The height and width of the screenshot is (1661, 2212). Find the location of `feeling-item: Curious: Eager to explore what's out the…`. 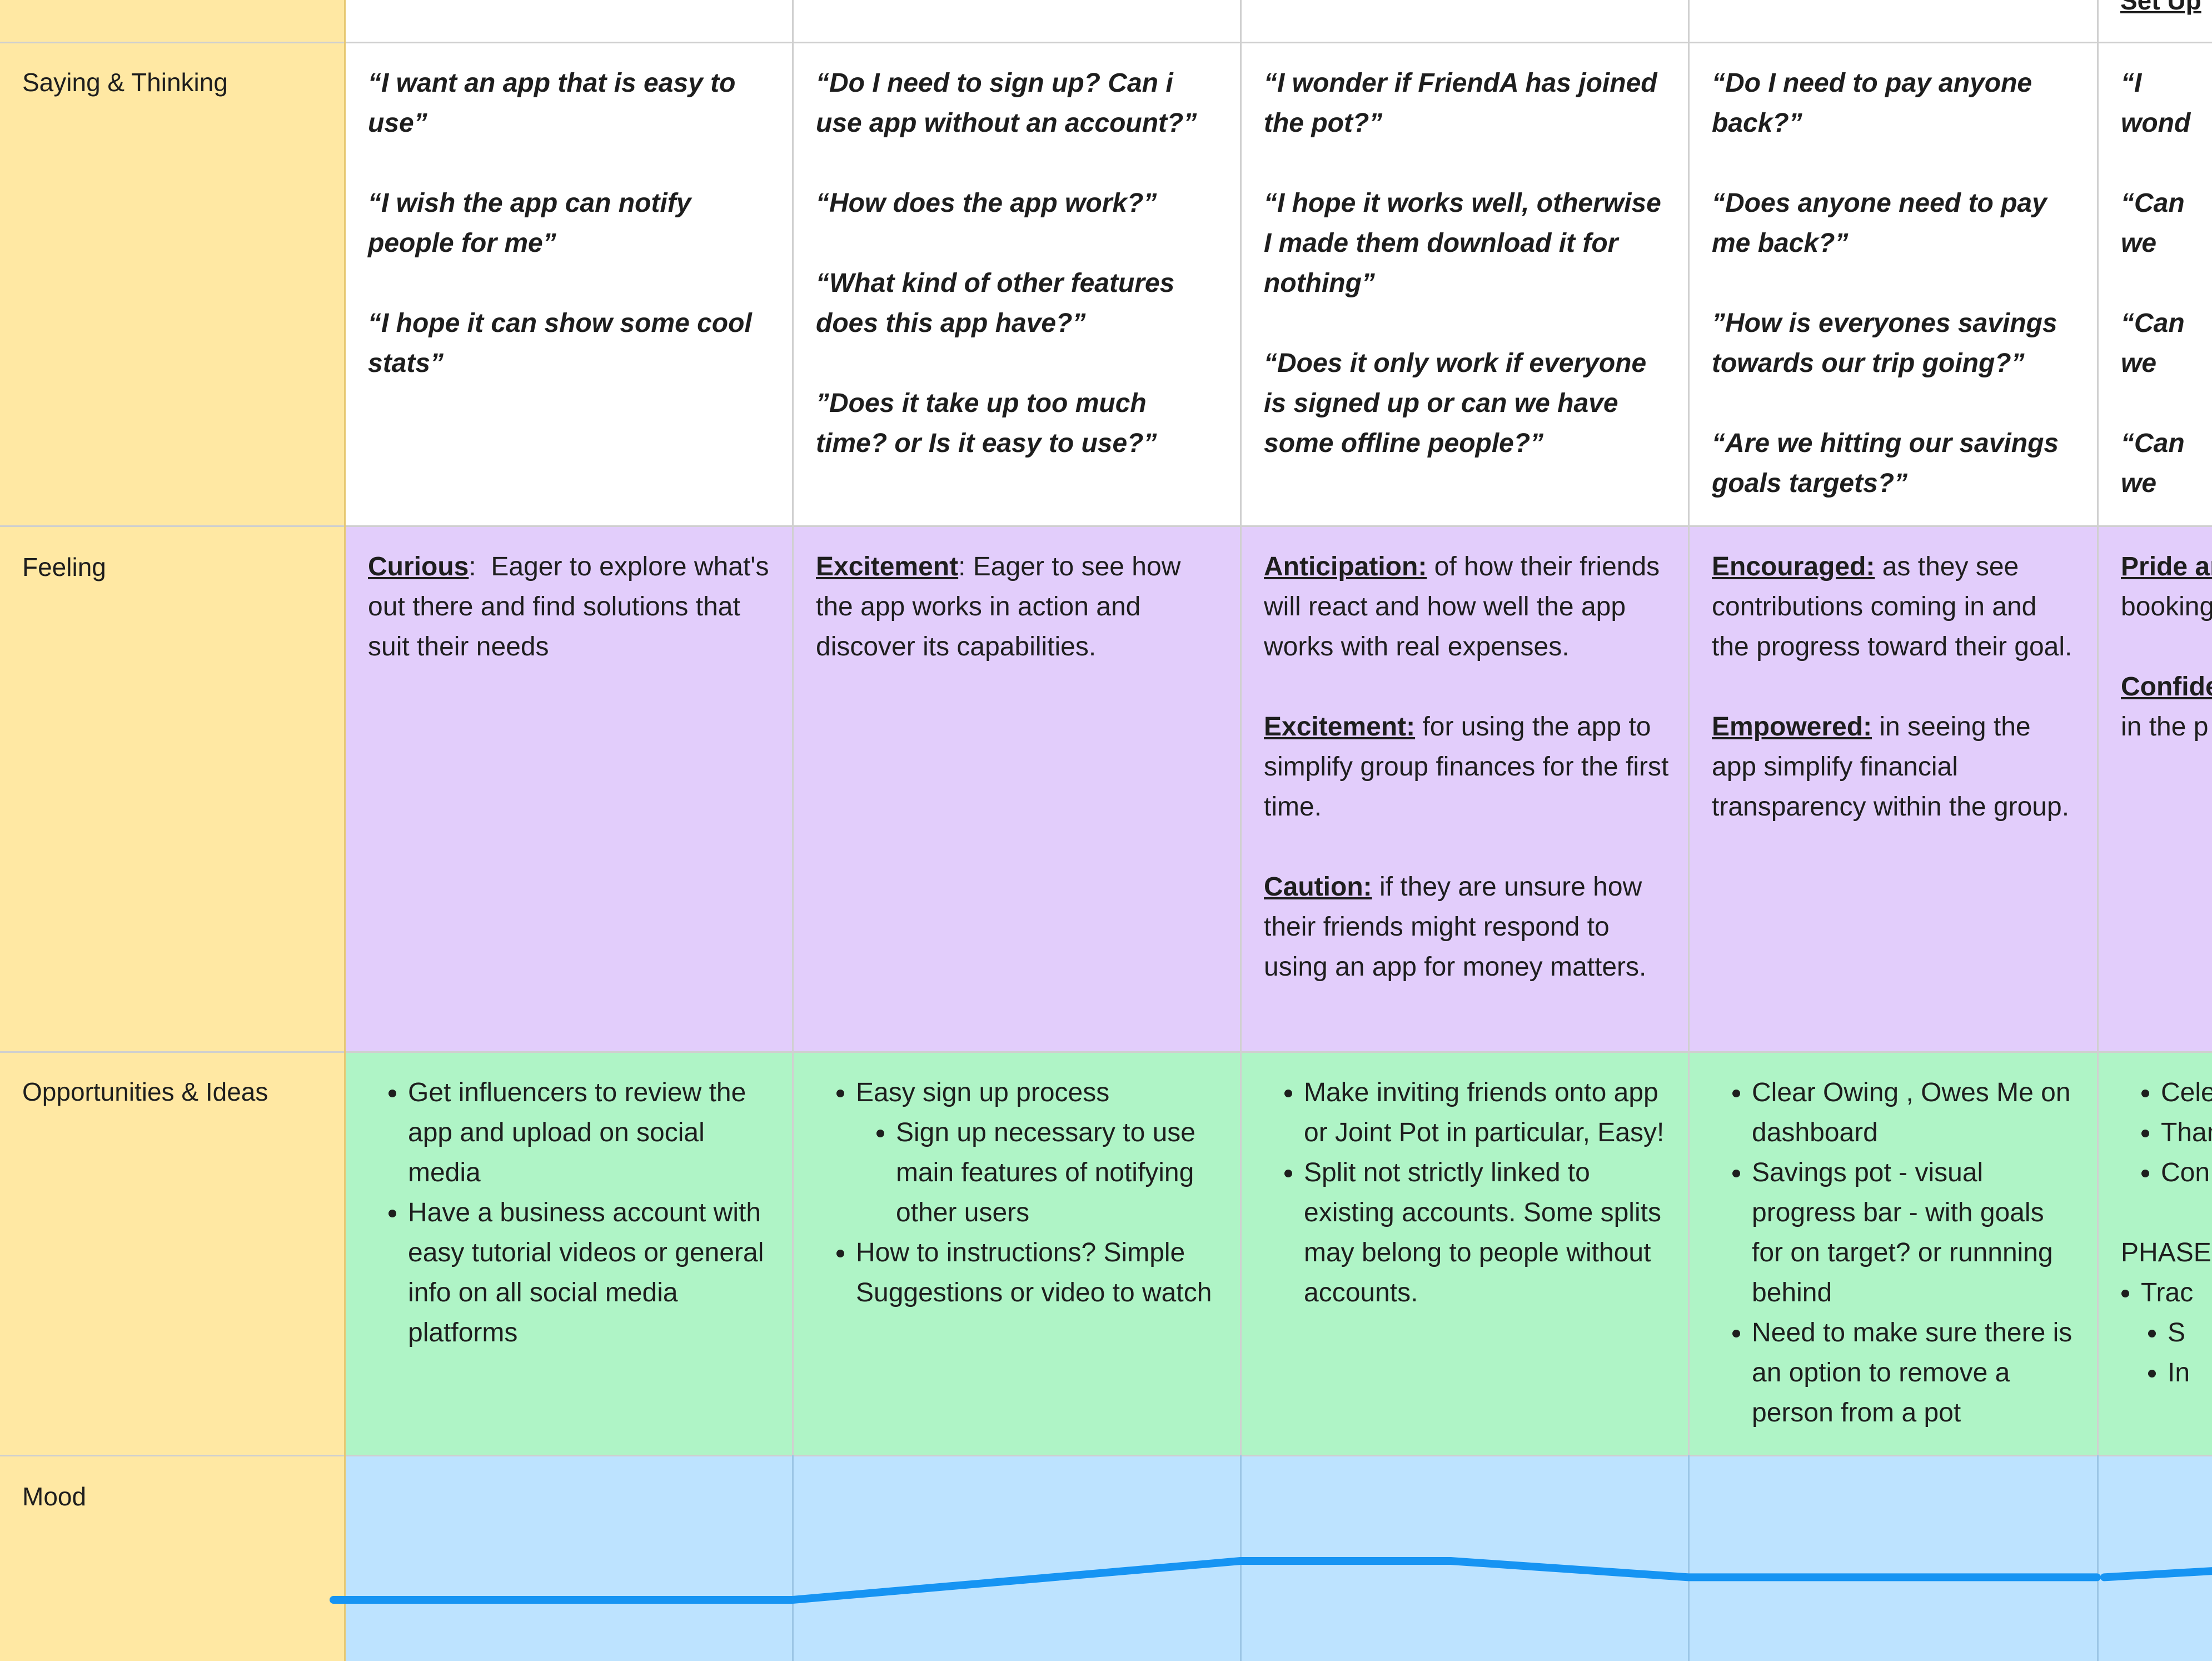

feeling-item: Curious: Eager to explore what's out the… is located at coordinates (572, 607).